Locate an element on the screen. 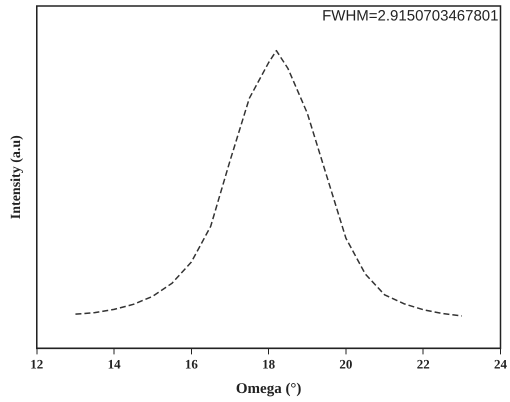  x-tick-label: 24 is located at coordinates (501, 364).